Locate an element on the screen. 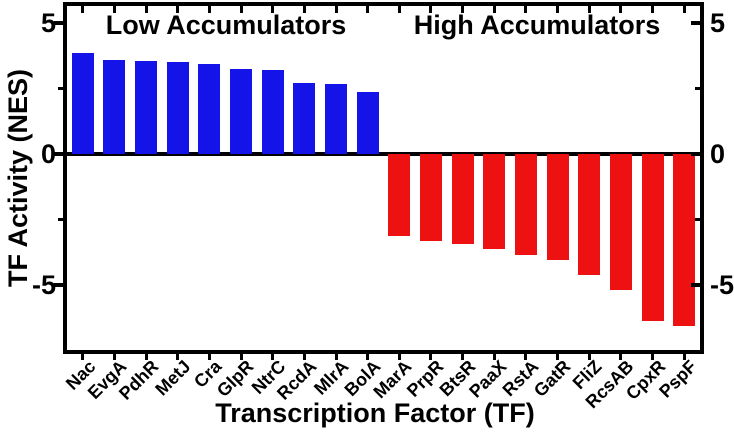  bar-CpxR is located at coordinates (652, 237).